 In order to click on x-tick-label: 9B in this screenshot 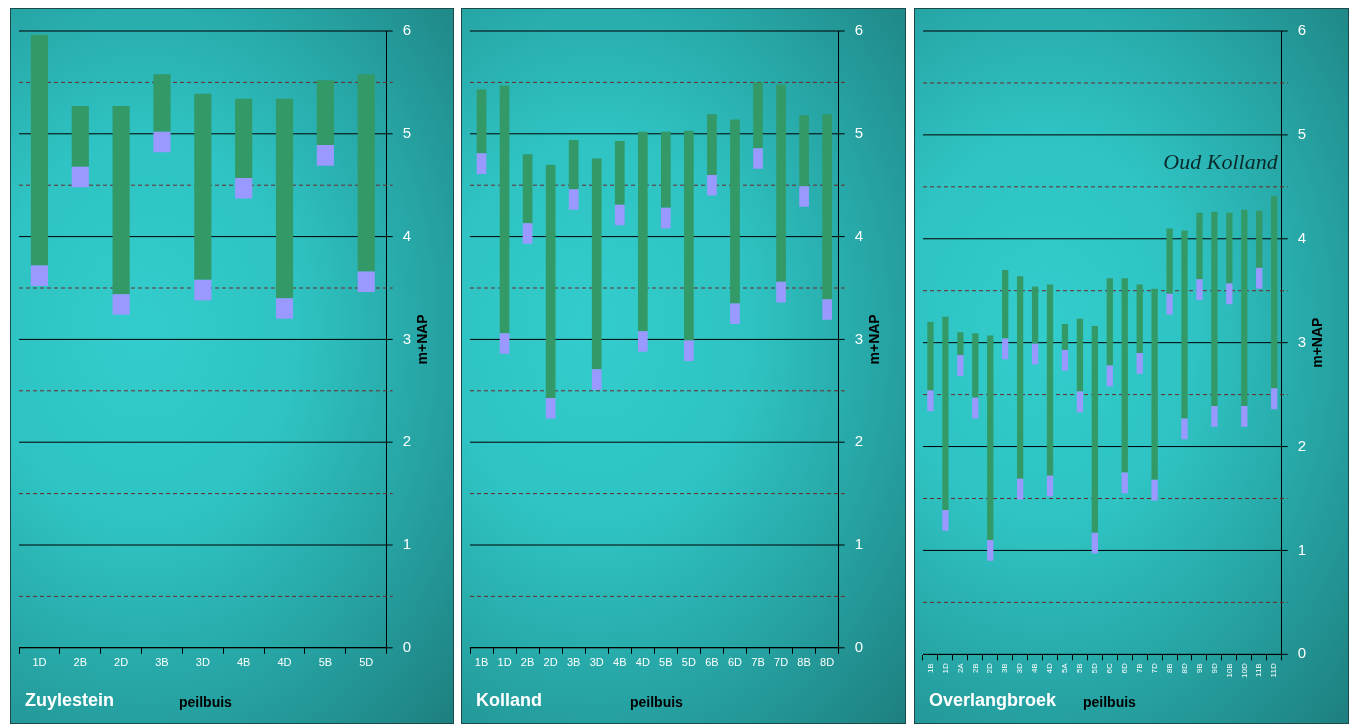, I will do `click(1199, 668)`.